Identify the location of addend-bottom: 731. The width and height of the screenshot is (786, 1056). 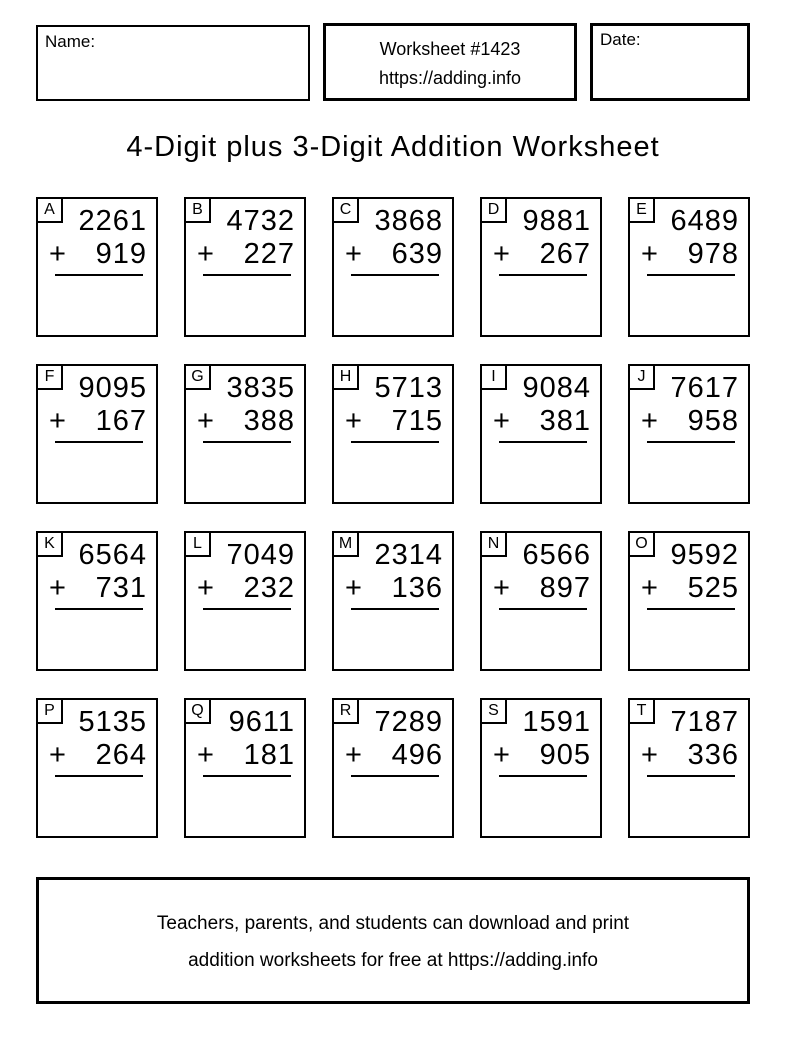
(121, 588).